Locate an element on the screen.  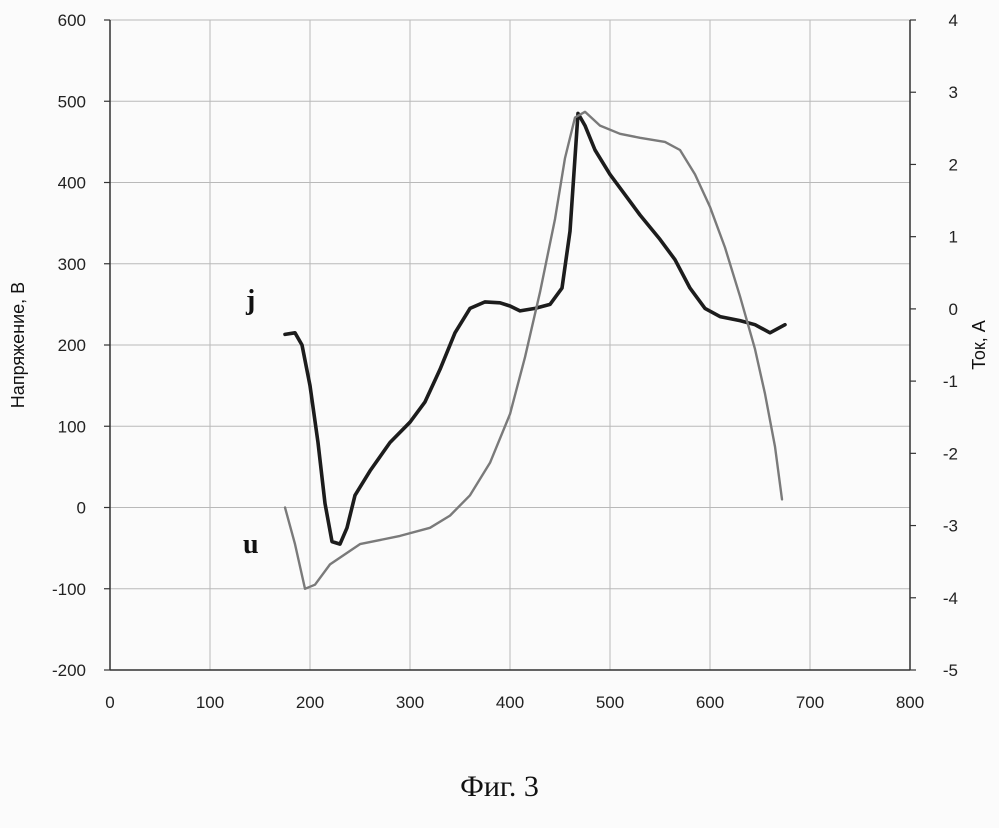
y2-tick-label: -3 is located at coordinates (950, 526).